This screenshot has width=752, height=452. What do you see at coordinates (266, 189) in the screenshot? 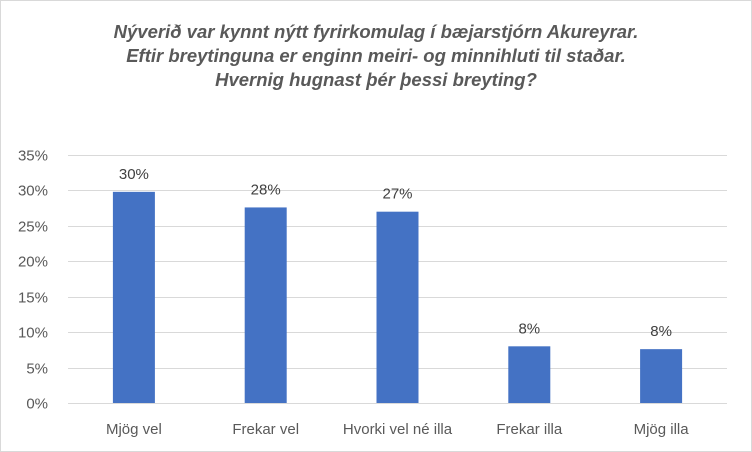
I see `data-label: 28%` at bounding box center [266, 189].